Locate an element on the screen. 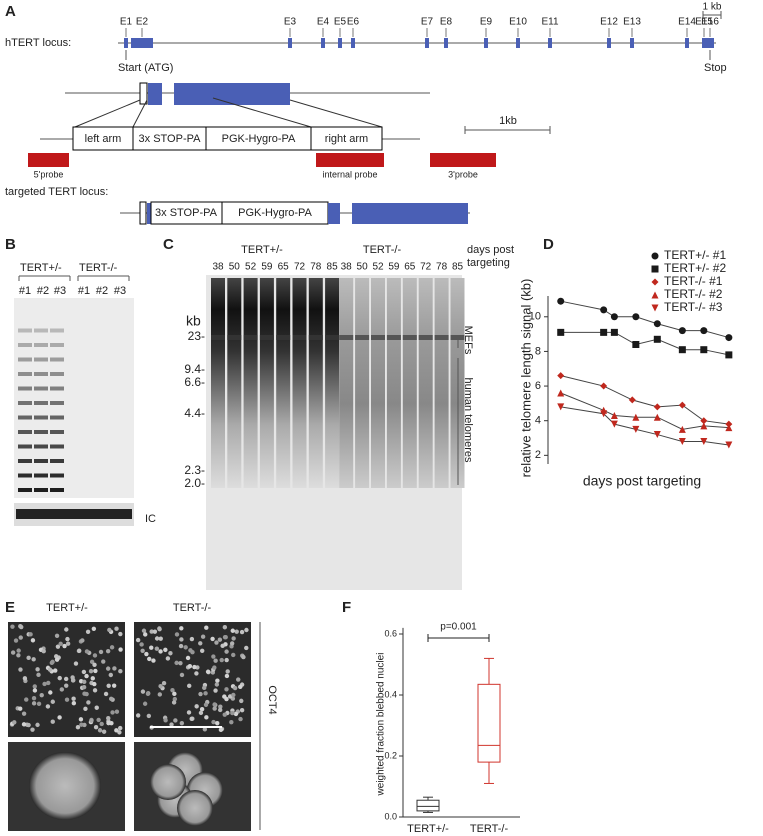  lane-label: 85 is located at coordinates (333, 267).